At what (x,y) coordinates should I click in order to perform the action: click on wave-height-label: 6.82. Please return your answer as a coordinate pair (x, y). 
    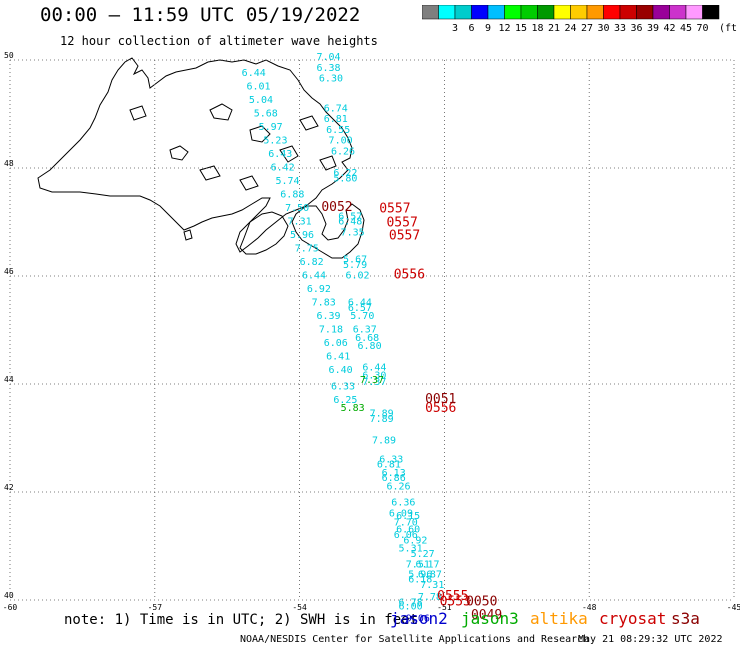
    Looking at the image, I should click on (312, 262).